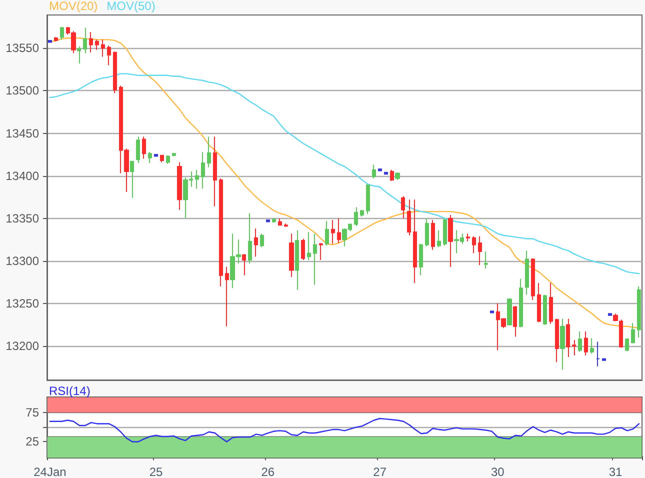  What do you see at coordinates (156, 471) in the screenshot?
I see `x-tick-label: 25` at bounding box center [156, 471].